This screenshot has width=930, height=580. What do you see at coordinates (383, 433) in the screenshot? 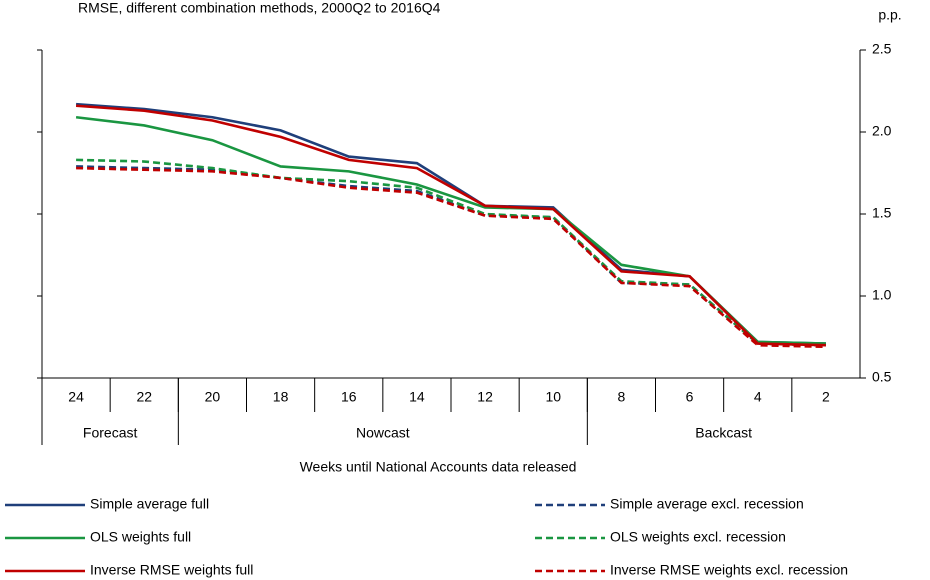
I see `group-label: Nowcast` at bounding box center [383, 433].